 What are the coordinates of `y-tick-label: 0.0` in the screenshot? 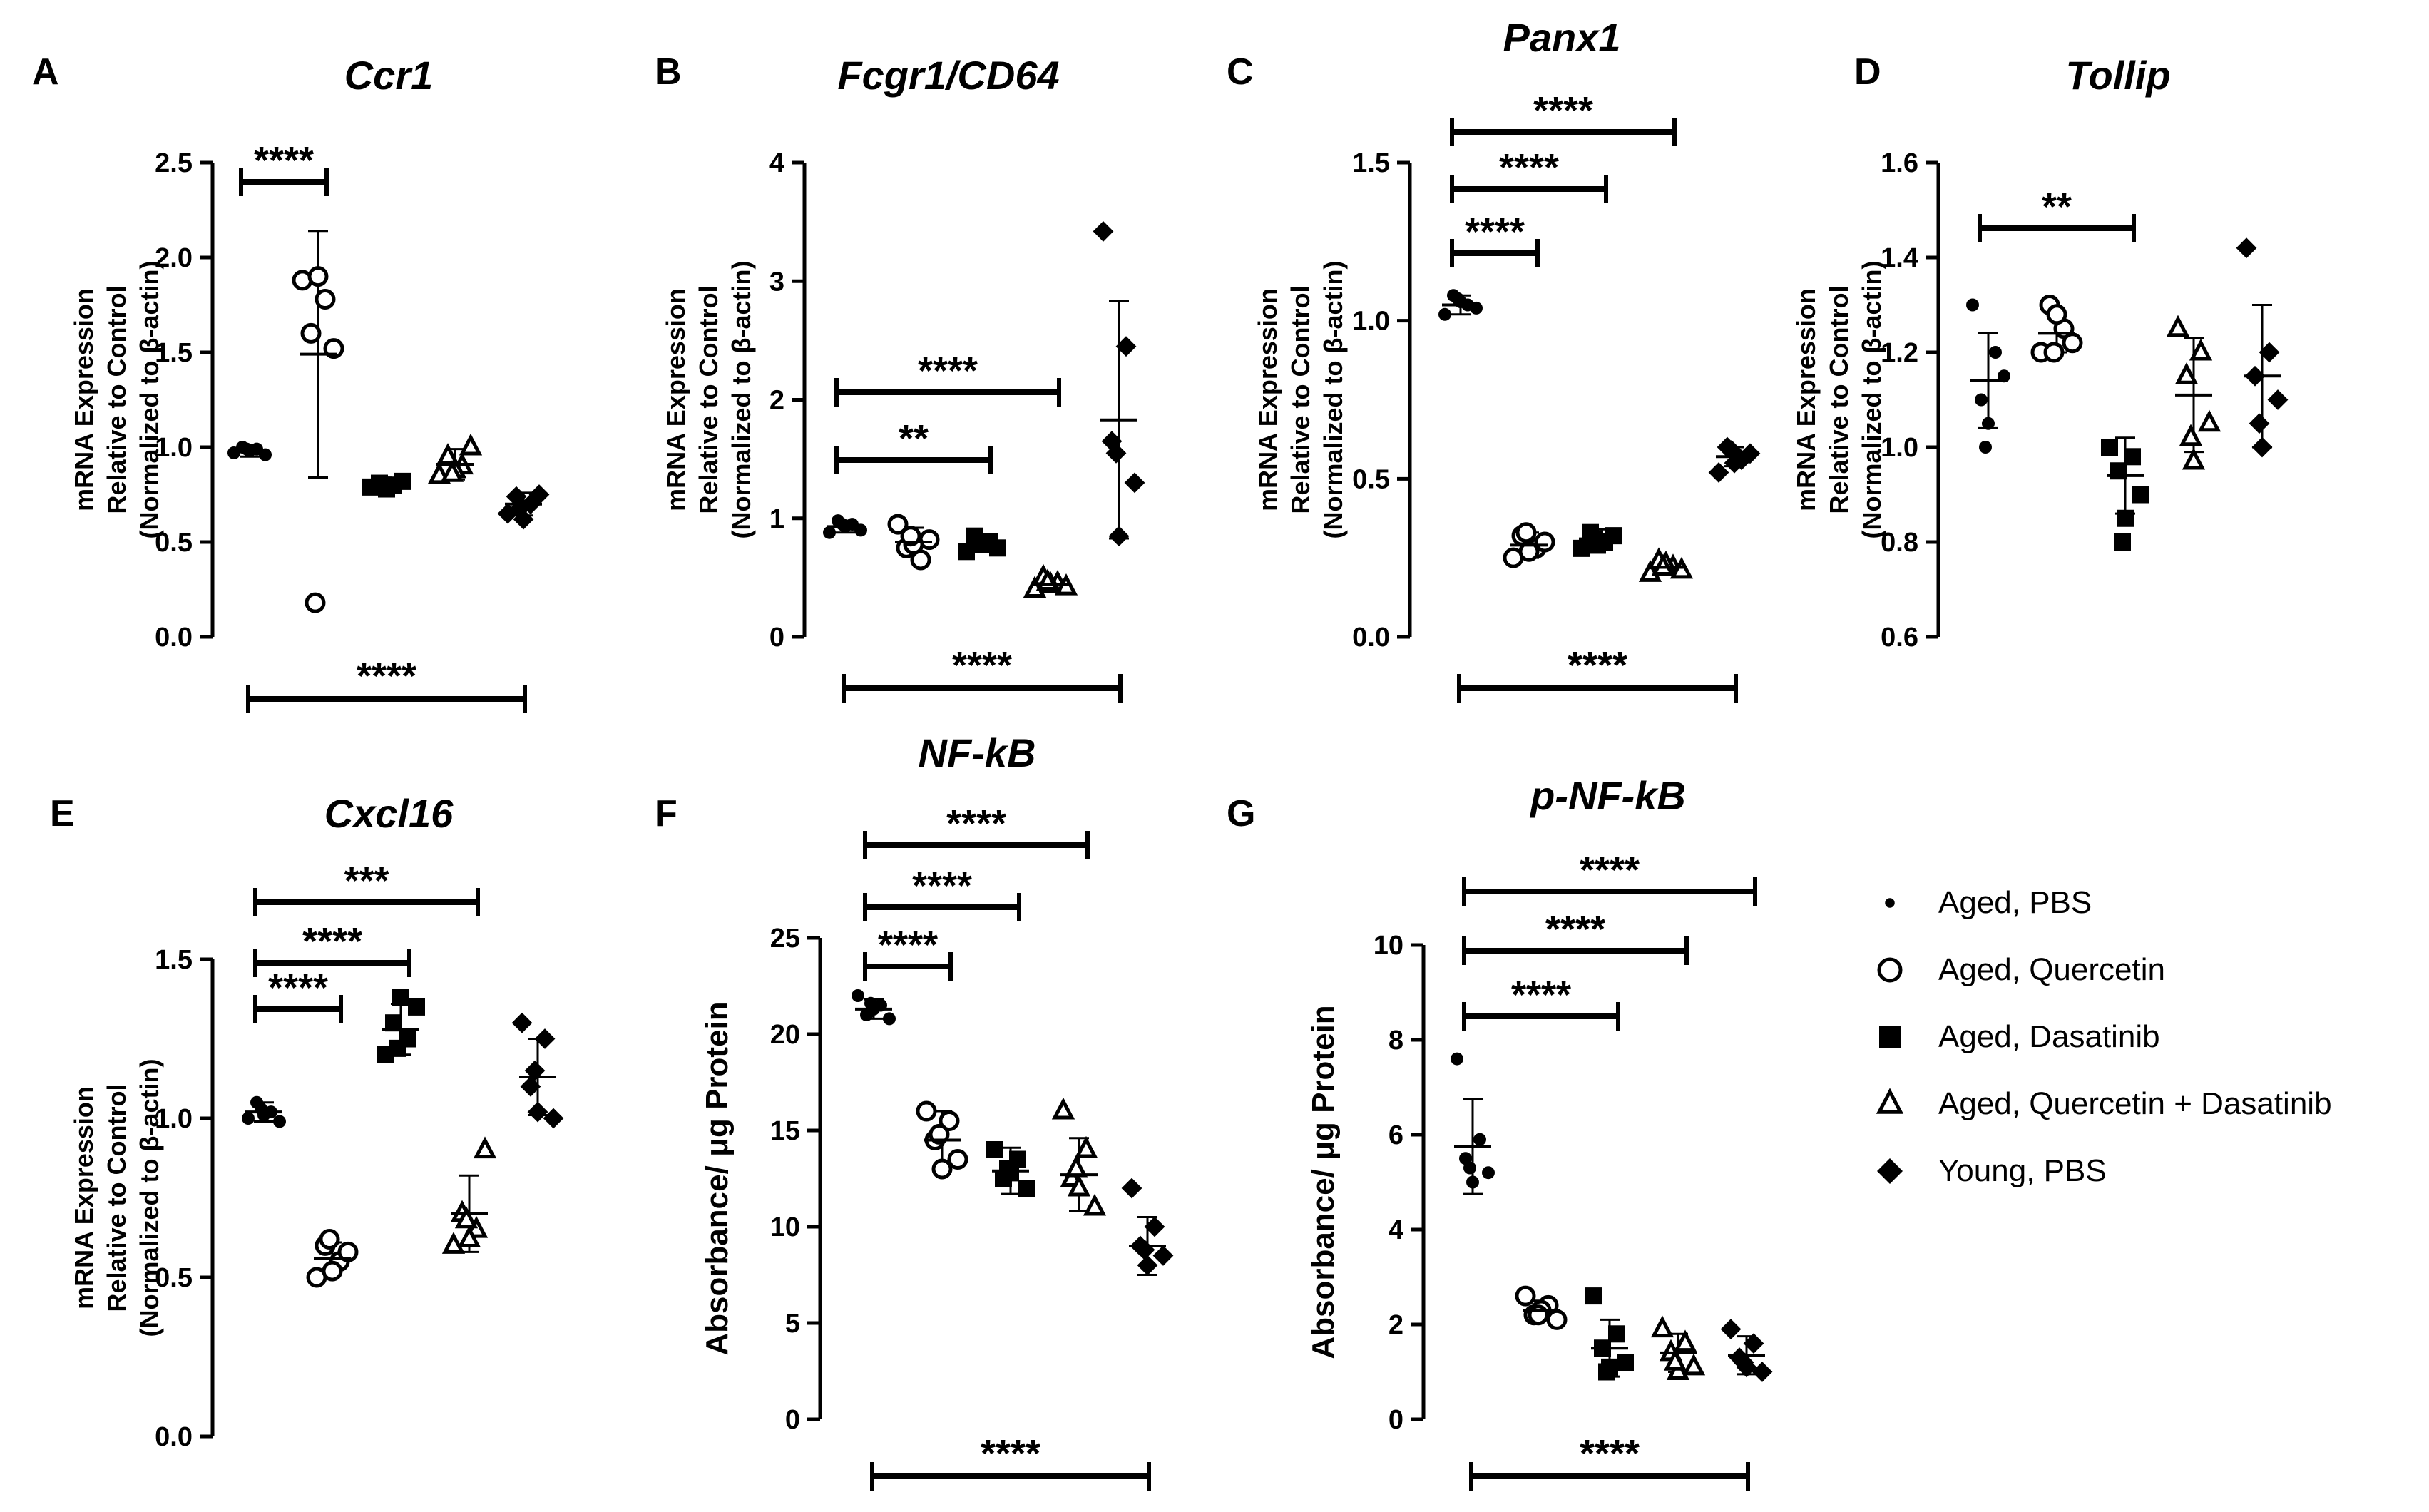 It's located at (174, 638).